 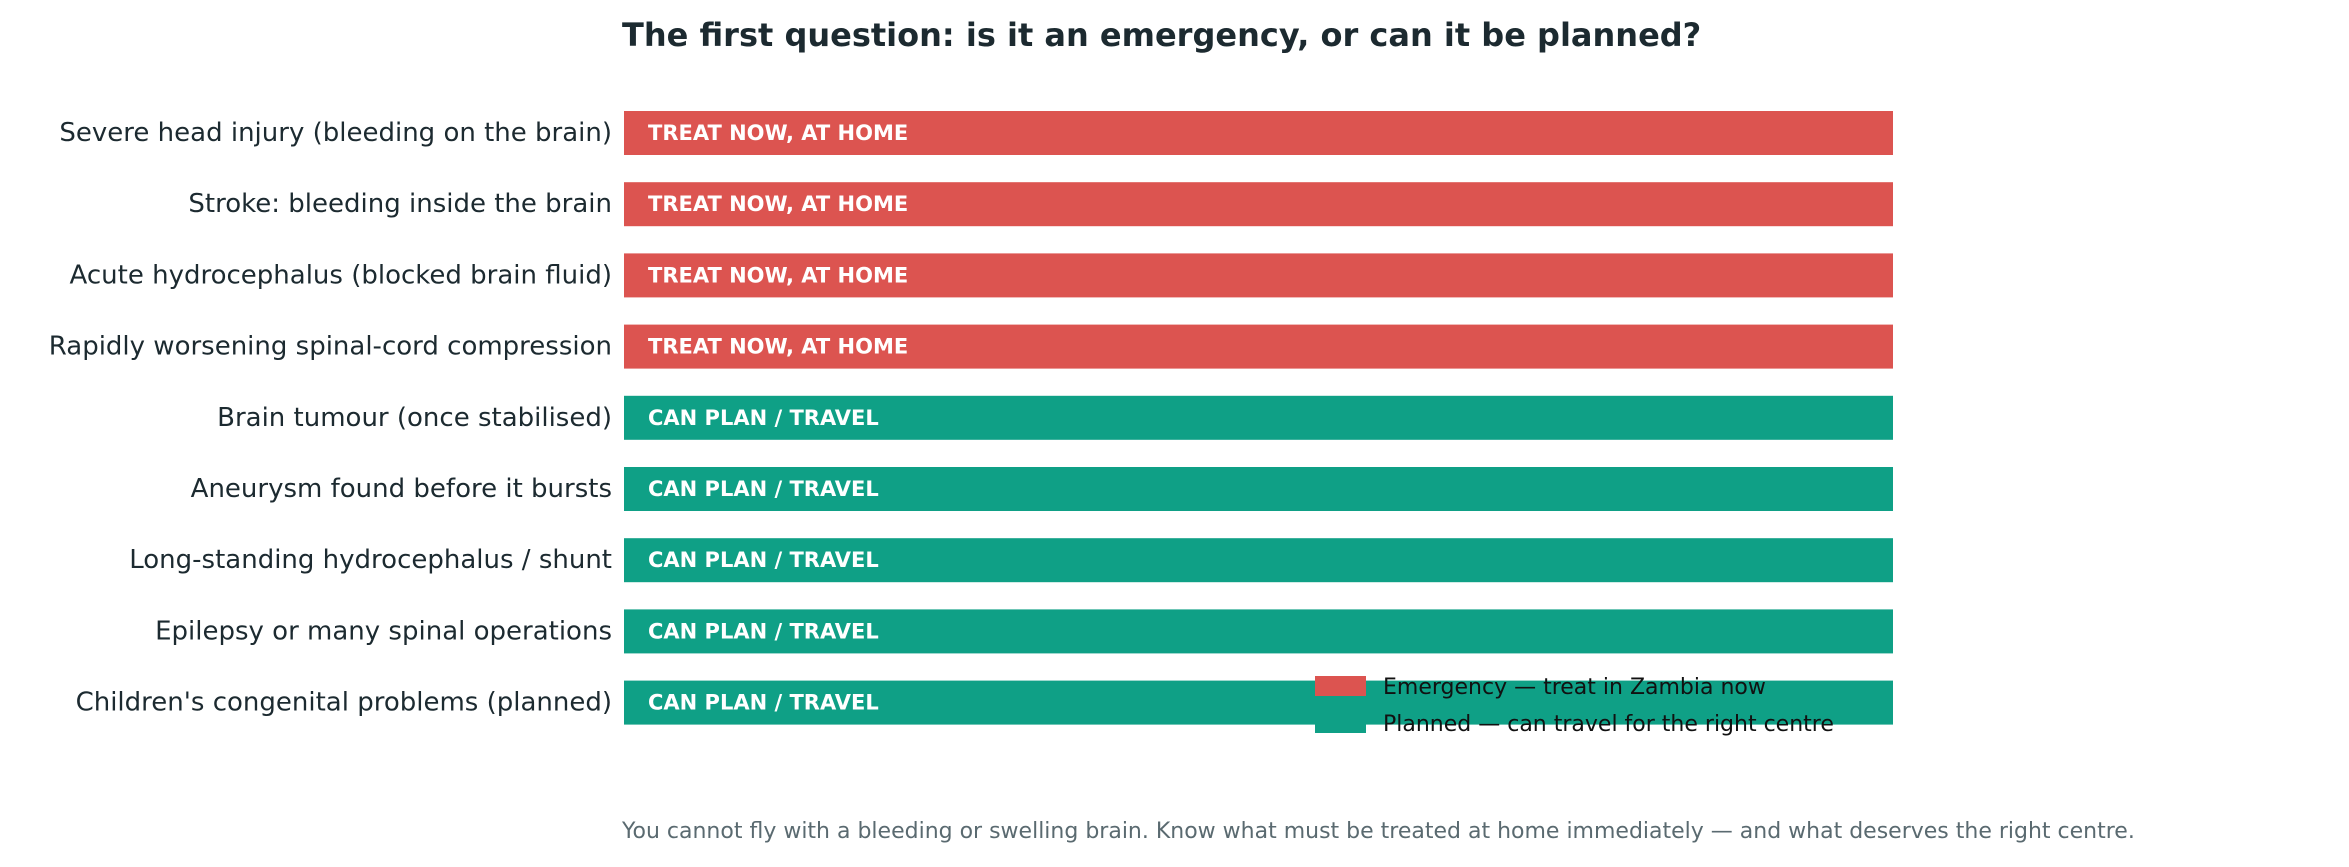 I want to click on category-label: Epilepsy or many spinal operations, so click(x=383, y=631).